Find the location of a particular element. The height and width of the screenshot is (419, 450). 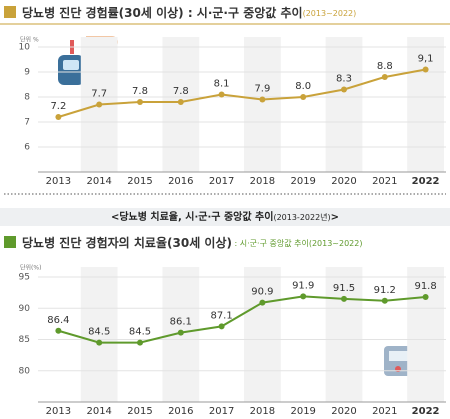

value-label: 91.5 is located at coordinates (344, 288).